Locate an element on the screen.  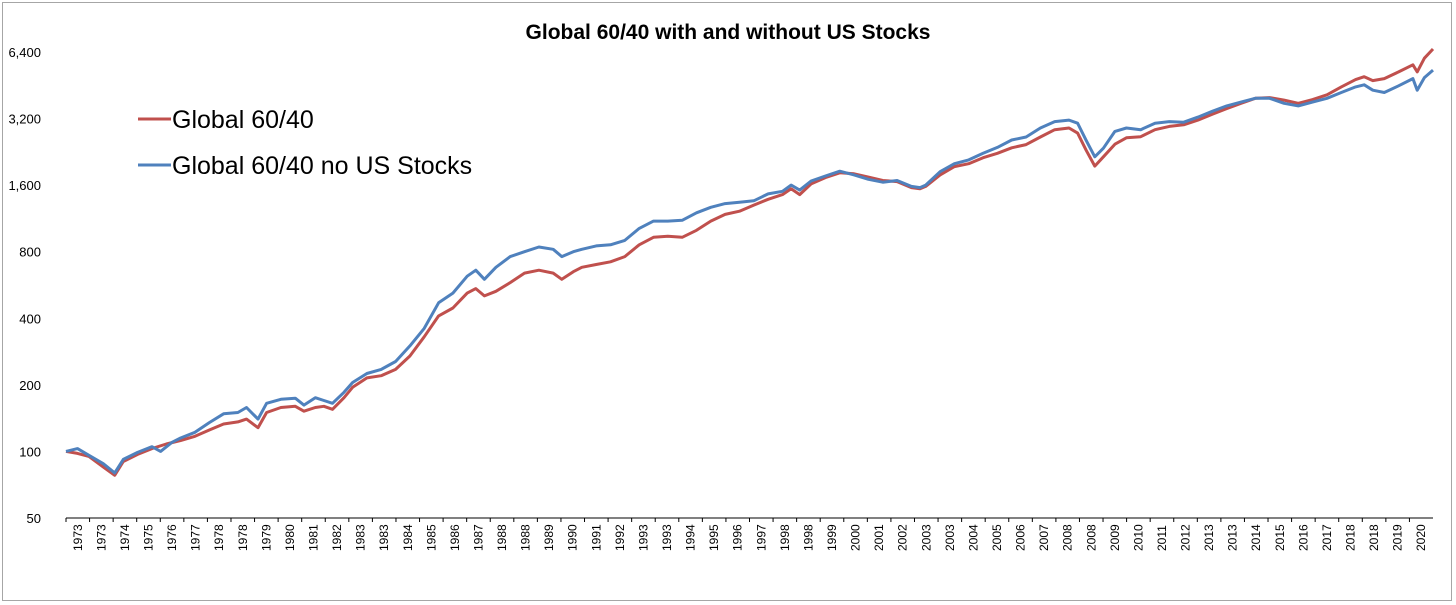
x-tick-label: 1992 is located at coordinates (620, 537).